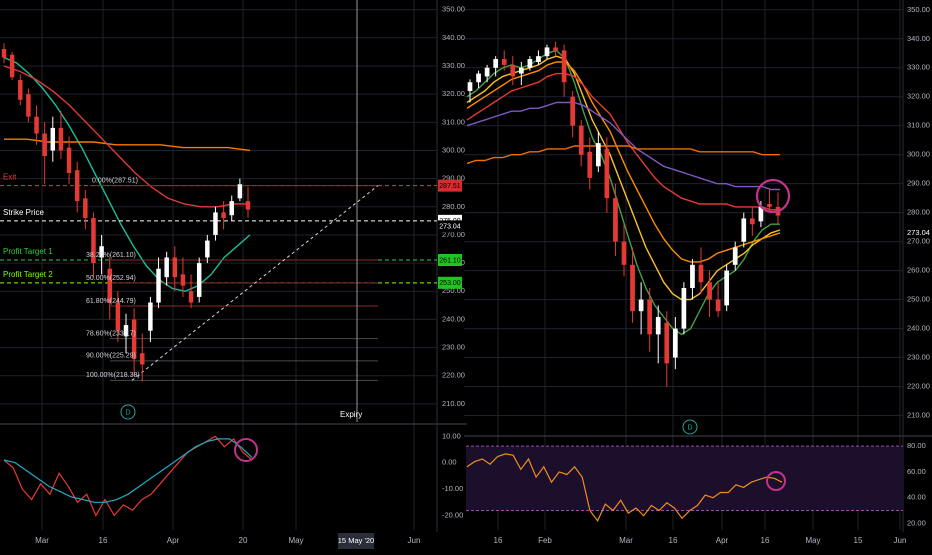 The width and height of the screenshot is (932, 555). What do you see at coordinates (115, 180) in the screenshot?
I see `fib-level-label: 0.00%(287.51)` at bounding box center [115, 180].